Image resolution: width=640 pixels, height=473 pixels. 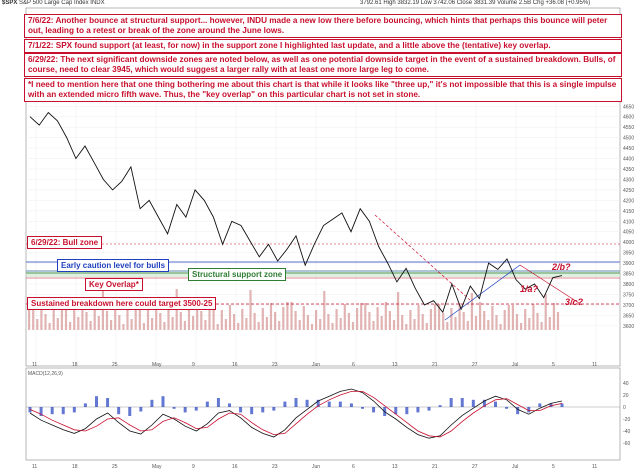 What do you see at coordinates (435, 467) in the screenshot?
I see `date-tick-label-bottom: 21` at bounding box center [435, 467].